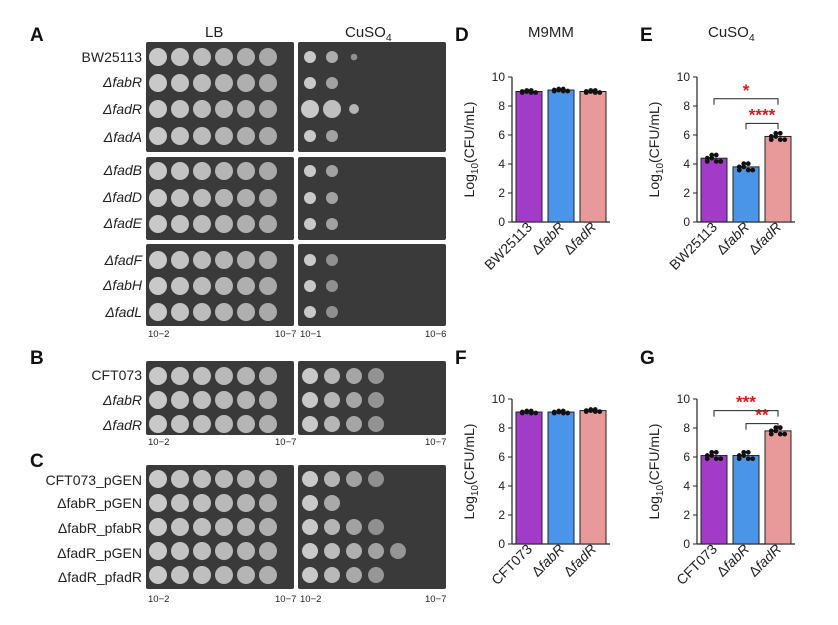  I want to click on panel-e-title: CuSO4, so click(731, 34).